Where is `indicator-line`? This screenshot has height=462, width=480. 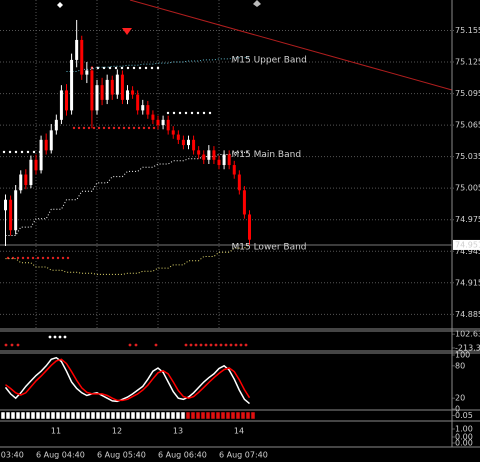 indicator-line is located at coordinates (127, 380).